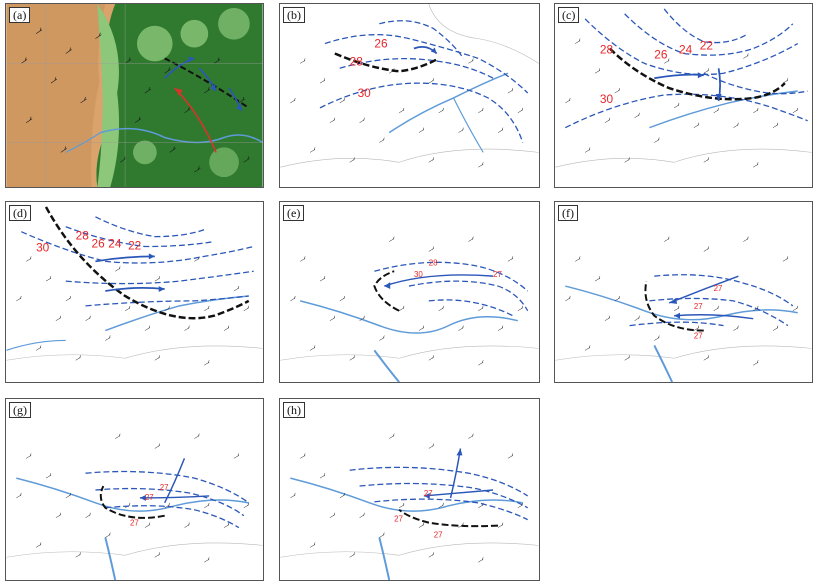  Describe the element at coordinates (718, 288) in the screenshot. I see `isotherm-label-f1: 27` at that location.